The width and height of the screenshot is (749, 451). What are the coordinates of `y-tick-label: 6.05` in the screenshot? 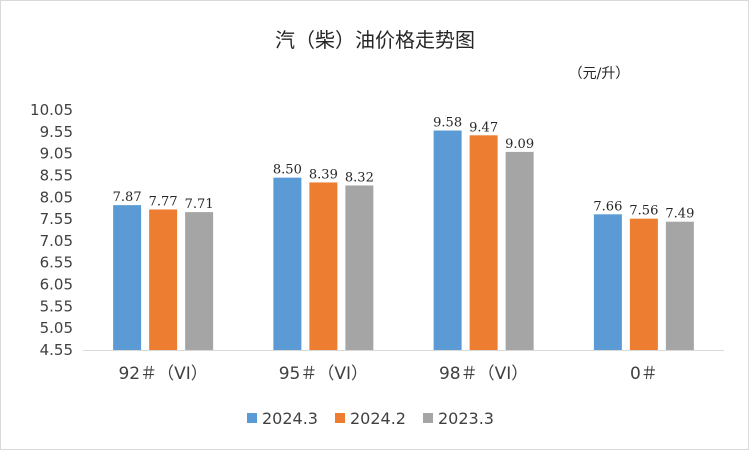 It's located at (56, 285).